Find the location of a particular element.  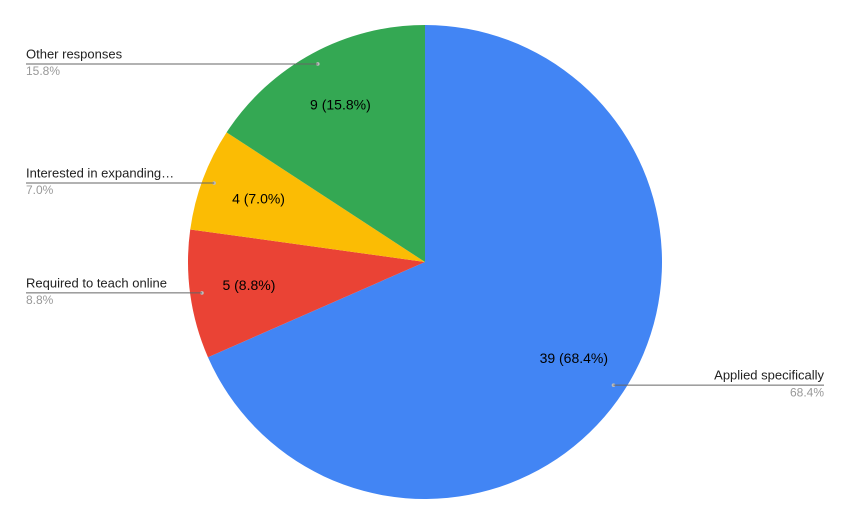

slice-label: 9 (15.8%) is located at coordinates (340, 104).